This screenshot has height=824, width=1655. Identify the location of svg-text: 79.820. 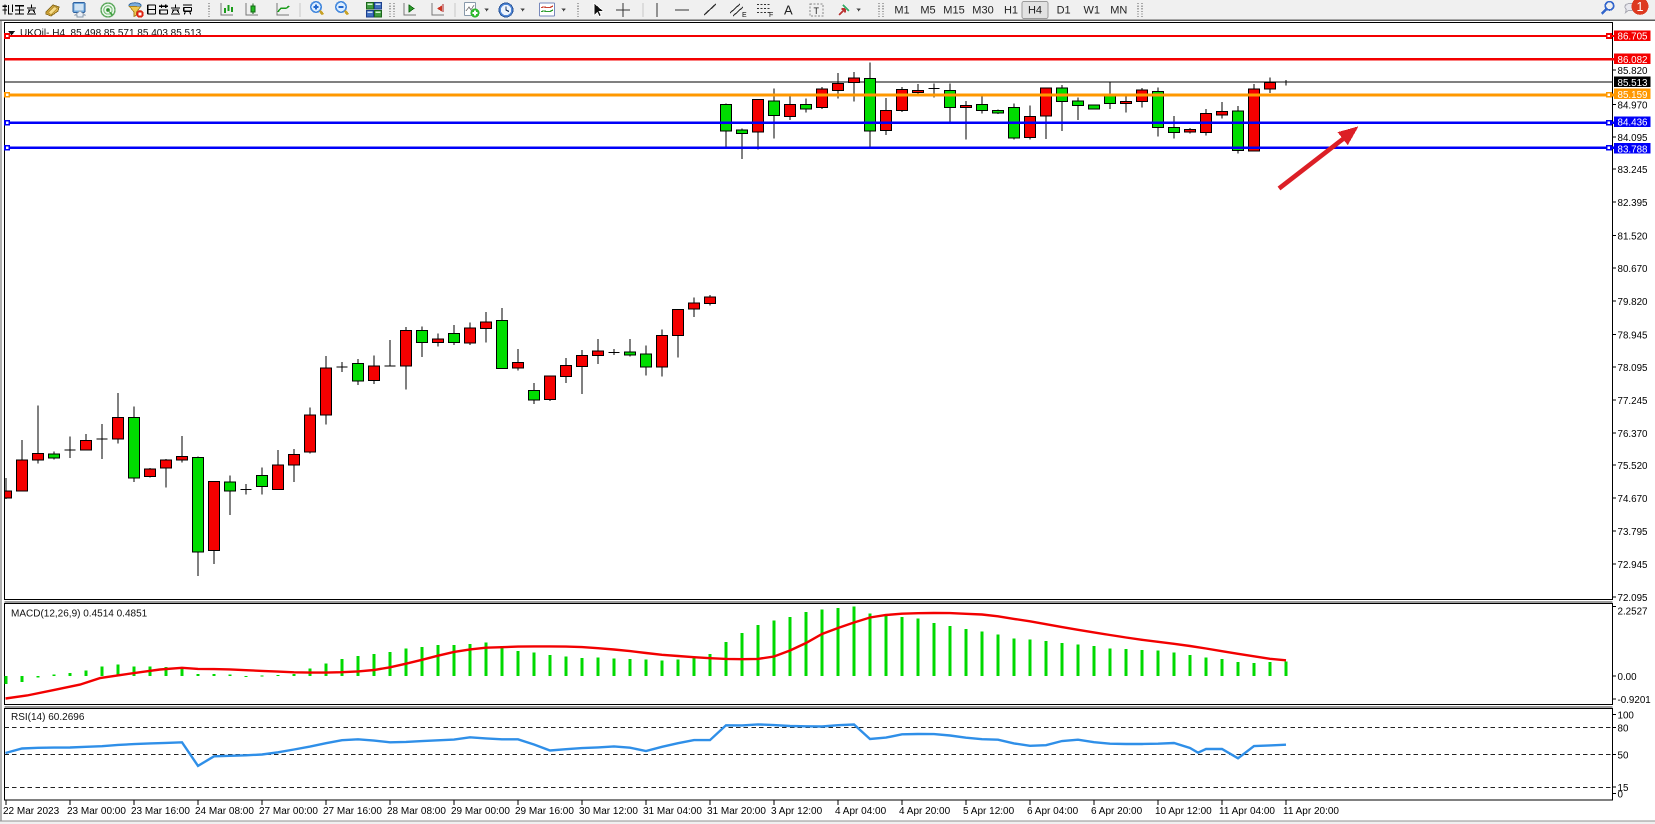
(1633, 302).